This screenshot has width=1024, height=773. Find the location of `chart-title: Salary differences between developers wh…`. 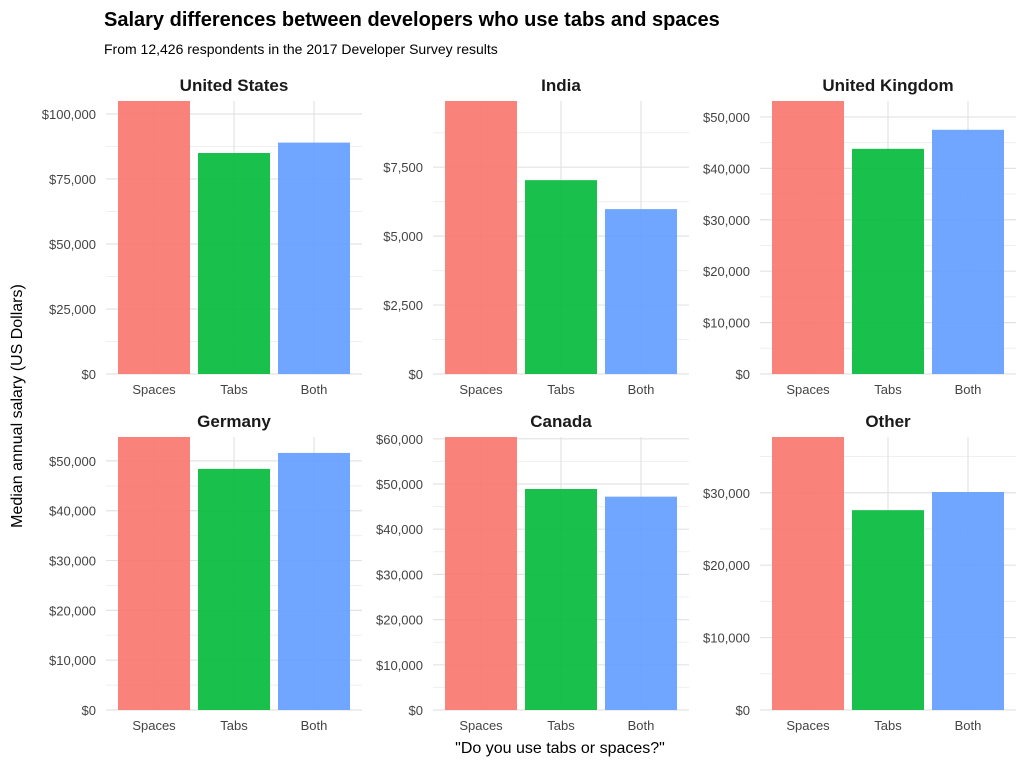

chart-title: Salary differences between developers wh… is located at coordinates (412, 20).